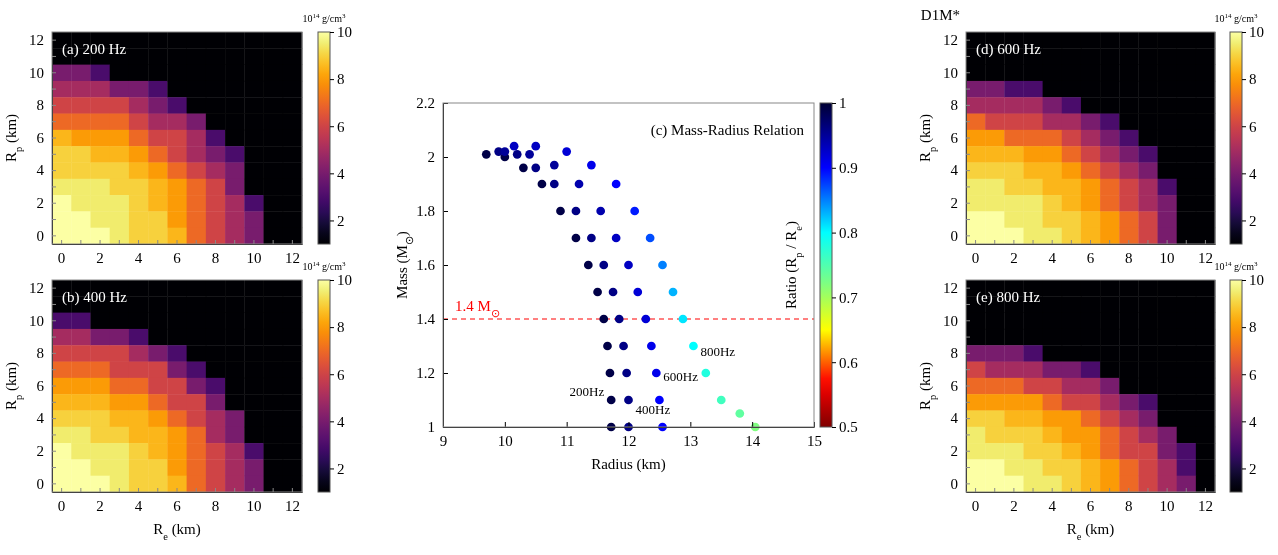 Image resolution: width=1278 pixels, height=555 pixels. I want to click on series-label: 400Hz, so click(653, 409).